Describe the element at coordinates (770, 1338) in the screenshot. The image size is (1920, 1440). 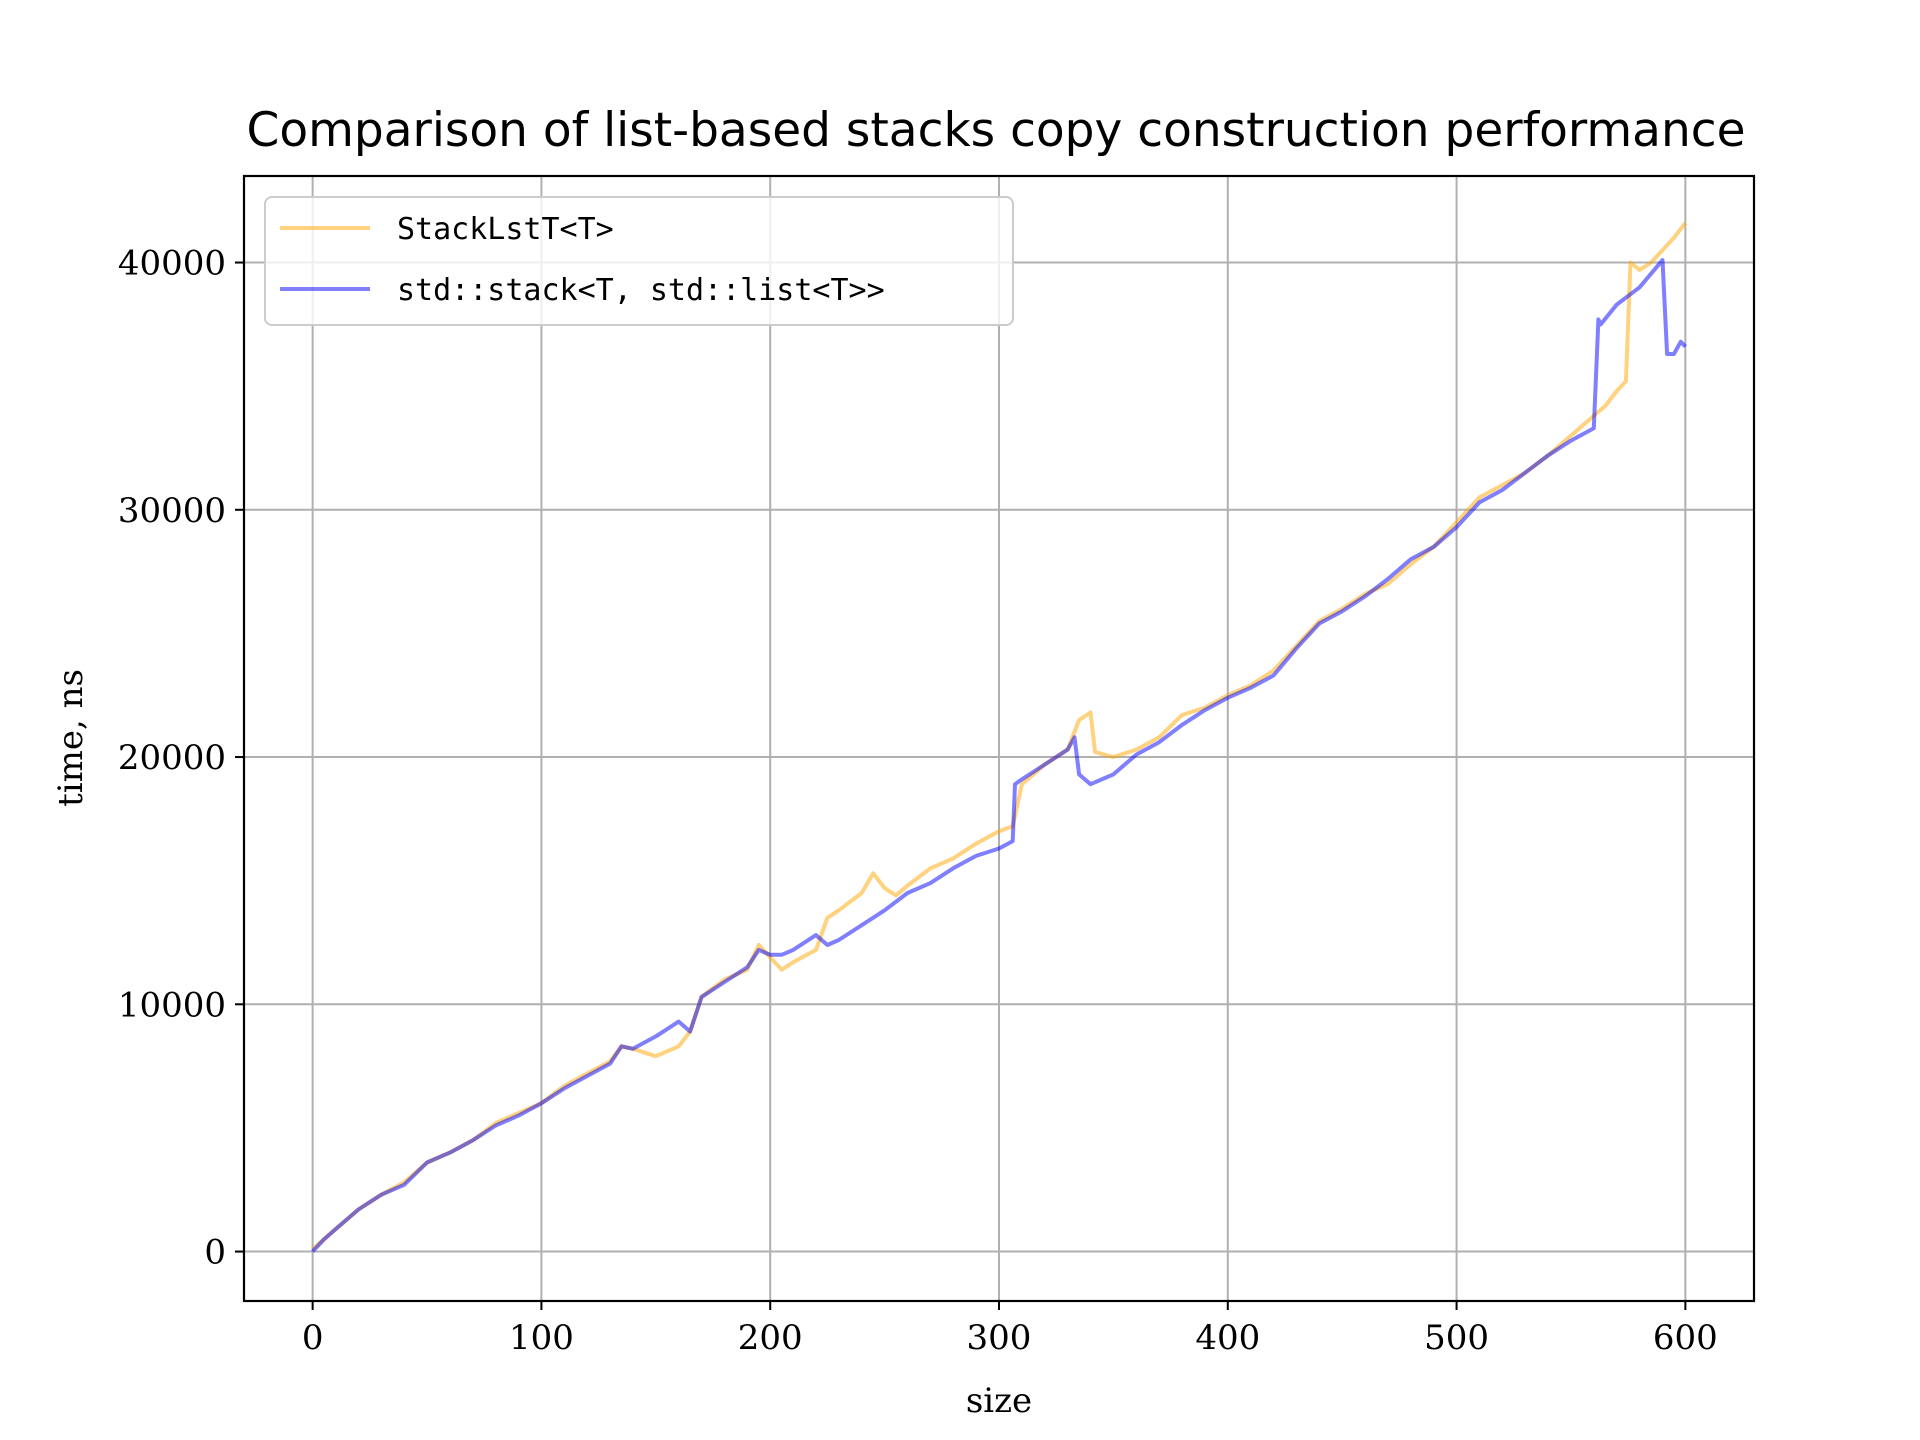
I see `x-tick-label: 200` at that location.